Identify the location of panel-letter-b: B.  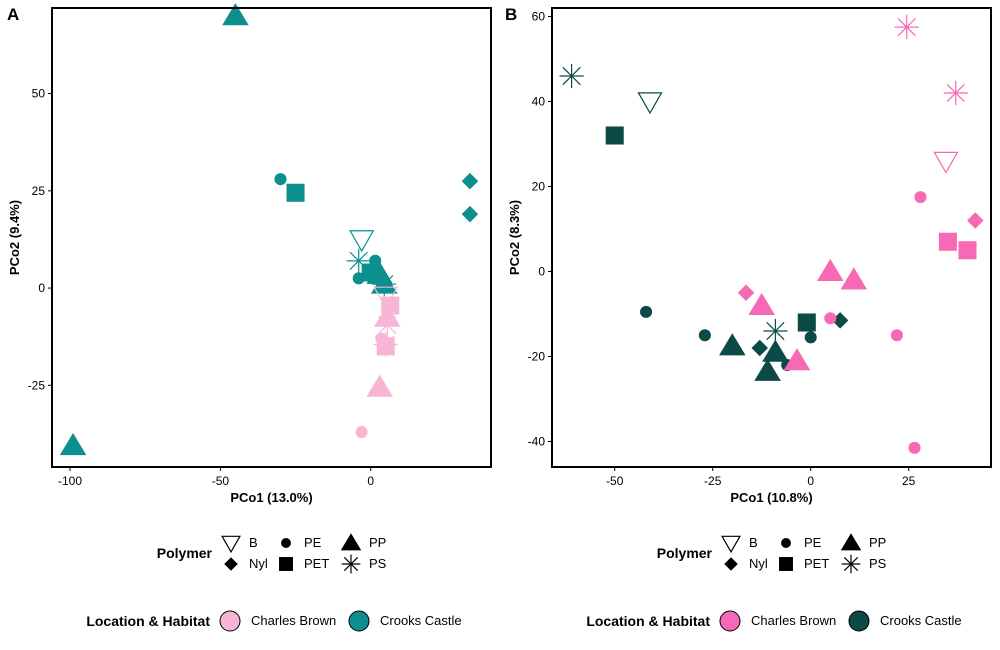
(511, 14).